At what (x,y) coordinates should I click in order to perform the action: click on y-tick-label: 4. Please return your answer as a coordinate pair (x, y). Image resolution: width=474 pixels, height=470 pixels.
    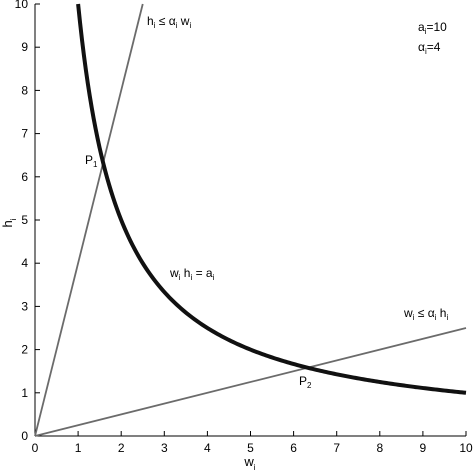
    Looking at the image, I should click on (24, 263).